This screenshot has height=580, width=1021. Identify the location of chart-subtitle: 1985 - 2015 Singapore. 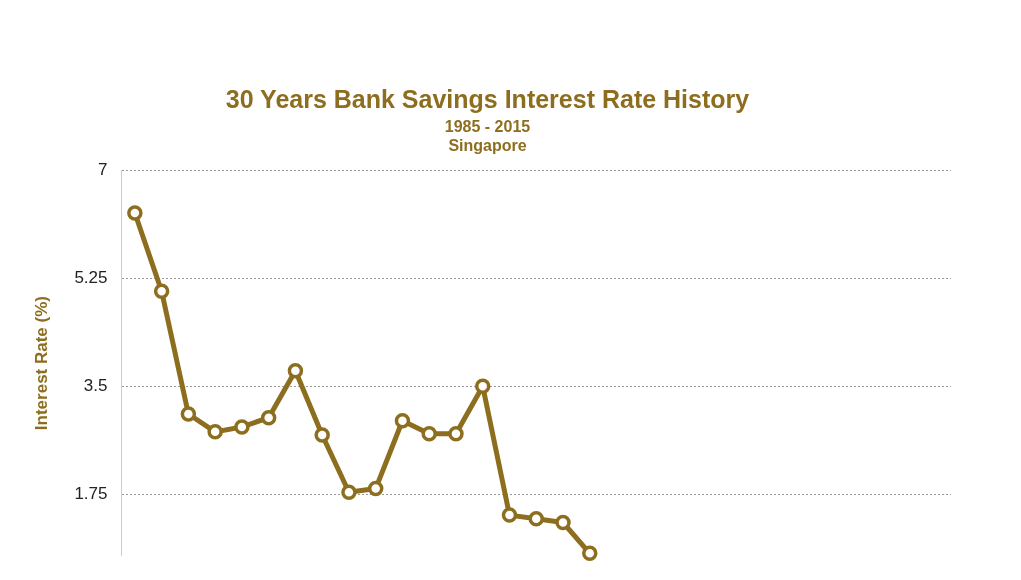
(487, 136).